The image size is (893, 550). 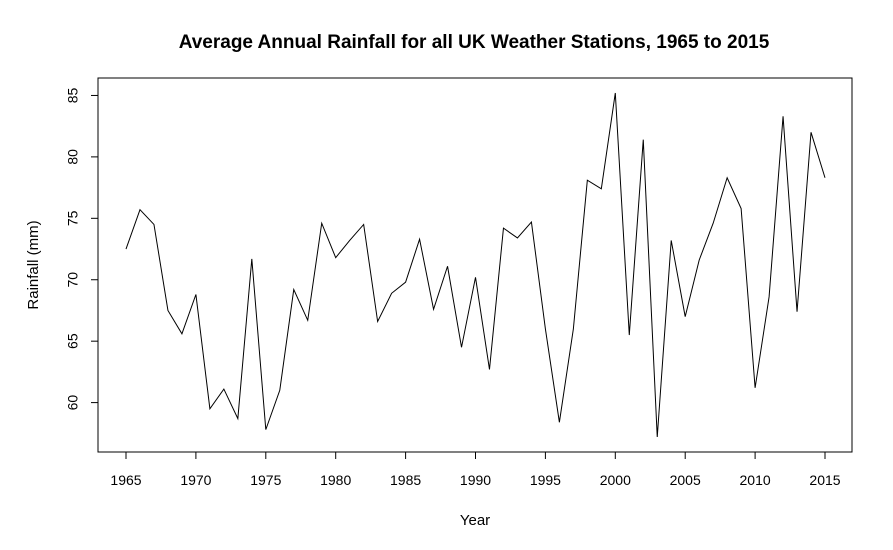 I want to click on x-tick-label: 2015, so click(x=824, y=480).